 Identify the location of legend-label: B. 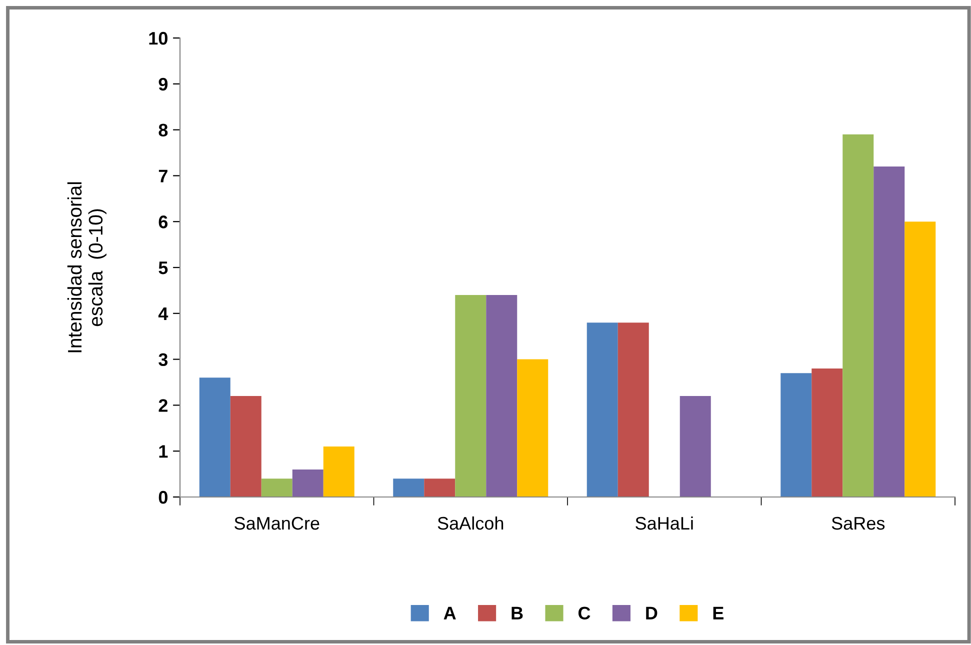
(517, 613).